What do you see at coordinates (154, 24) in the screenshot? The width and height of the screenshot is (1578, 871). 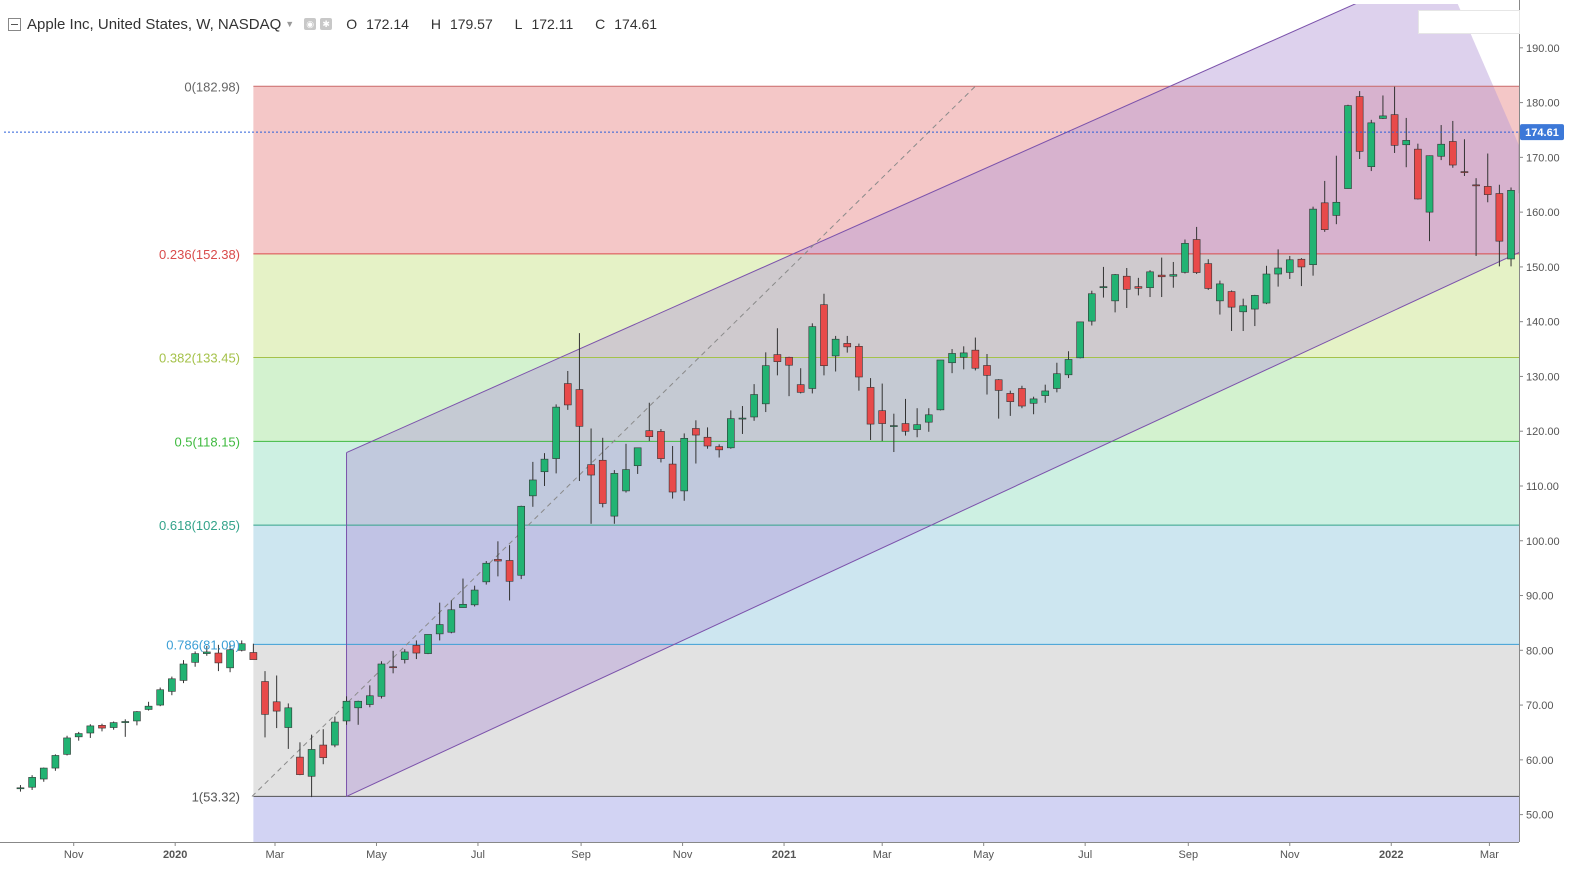 I see `symbol-title: Apple Inc, United States, W, NASDAQ` at bounding box center [154, 24].